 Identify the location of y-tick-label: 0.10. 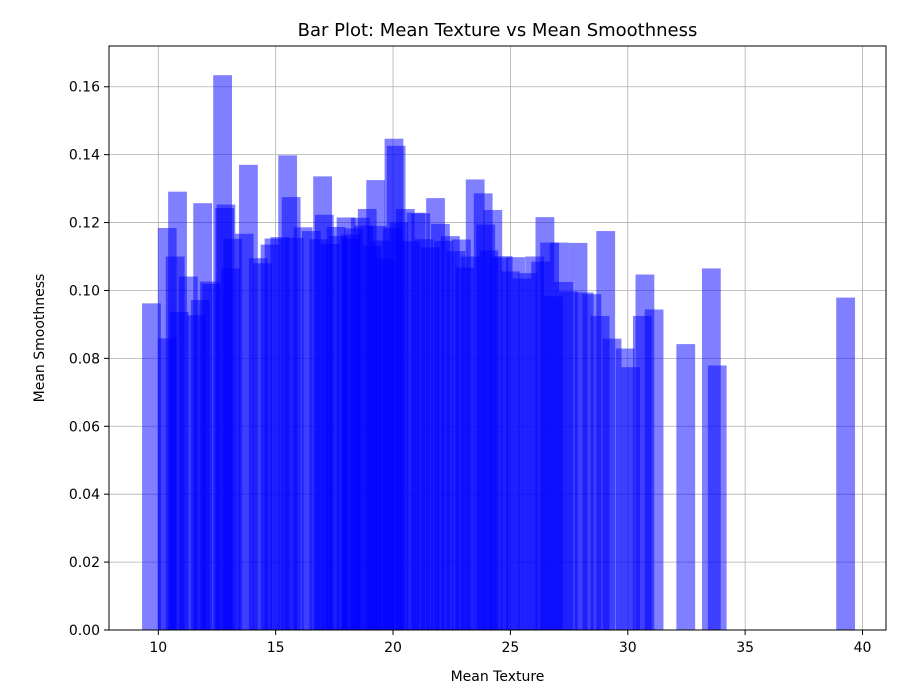
(84, 291).